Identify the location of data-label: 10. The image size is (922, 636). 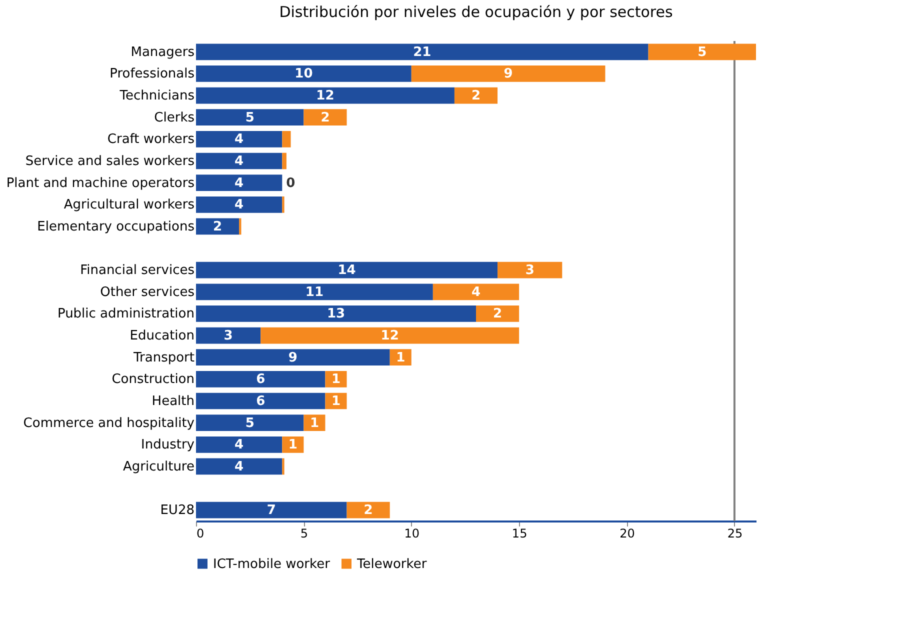
(303, 74).